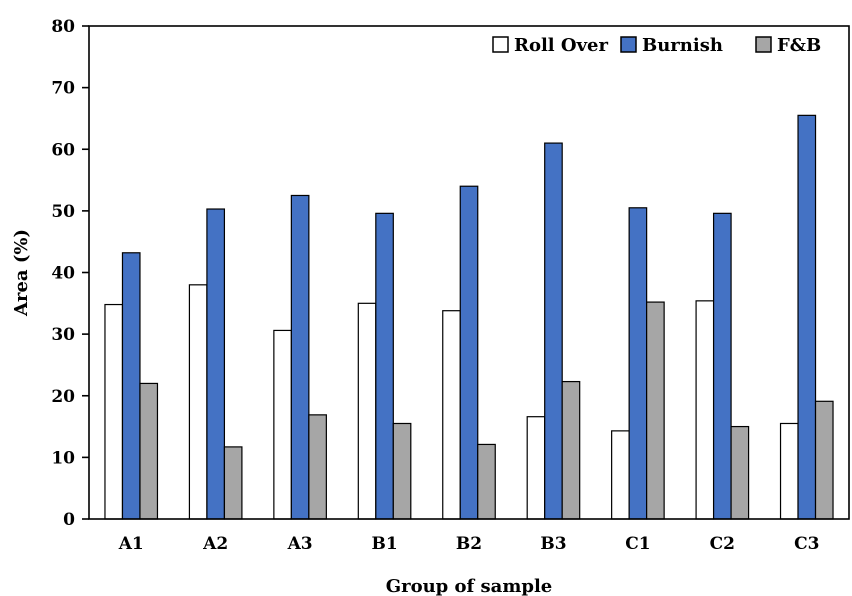 Image resolution: width=852 pixels, height=596 pixels. I want to click on x-tick-label: B2, so click(469, 544).